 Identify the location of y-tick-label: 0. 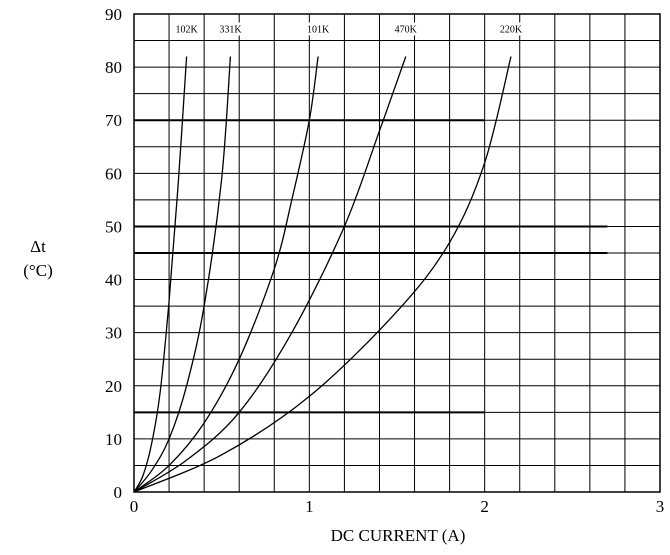
(118, 492).